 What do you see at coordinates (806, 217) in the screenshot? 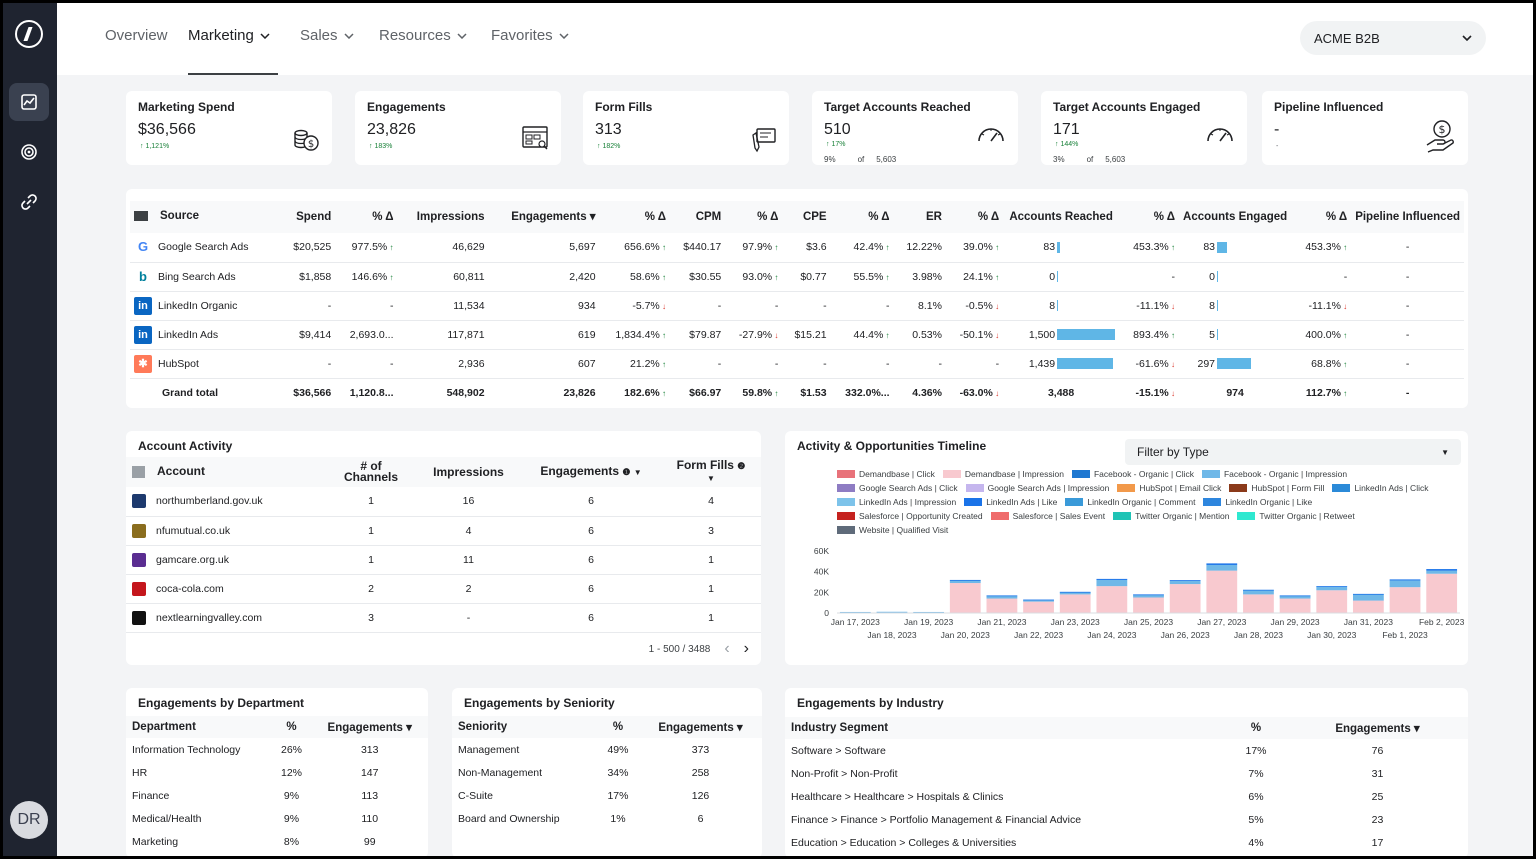
I see `col-cpe: CPE` at bounding box center [806, 217].